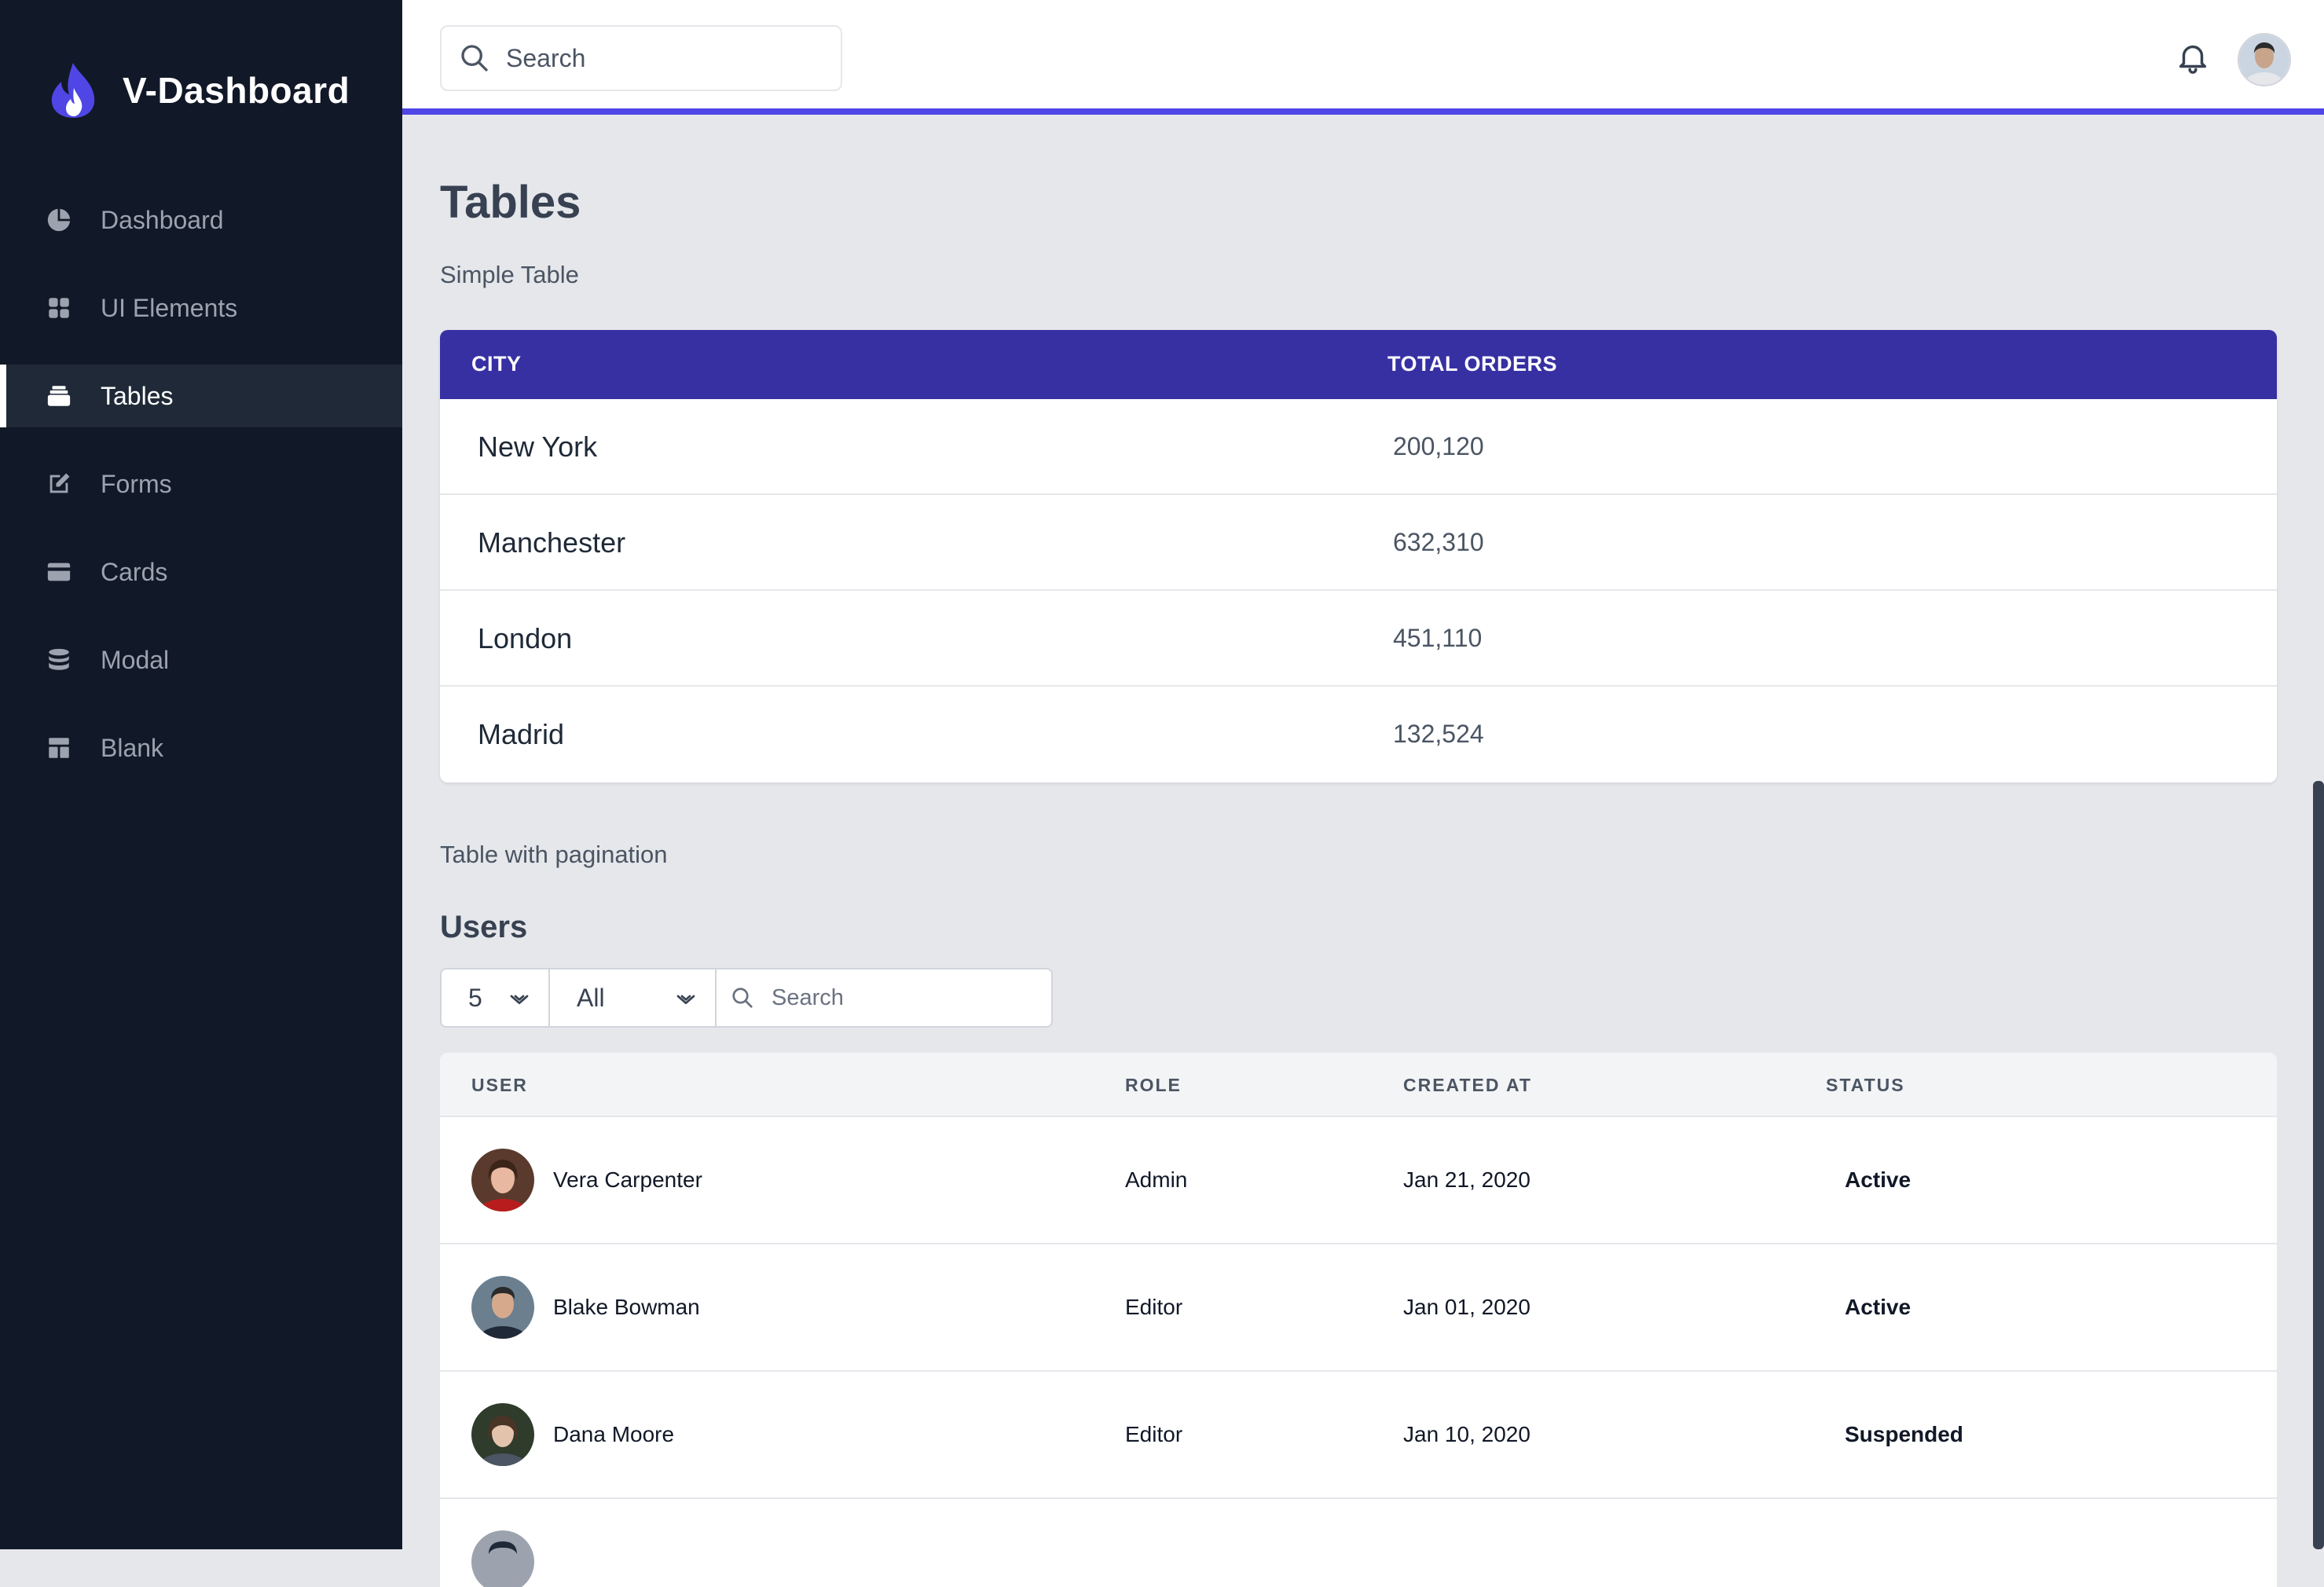 The height and width of the screenshot is (1587, 2324). I want to click on pie-chart-icon, so click(59, 220).